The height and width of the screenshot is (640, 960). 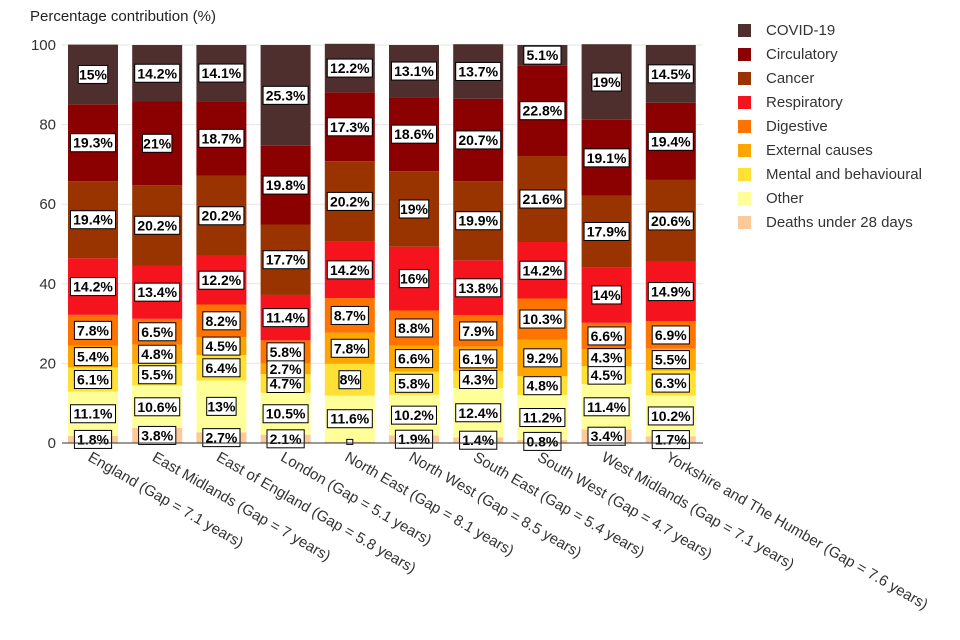 I want to click on data-label: 19%, so click(x=607, y=82).